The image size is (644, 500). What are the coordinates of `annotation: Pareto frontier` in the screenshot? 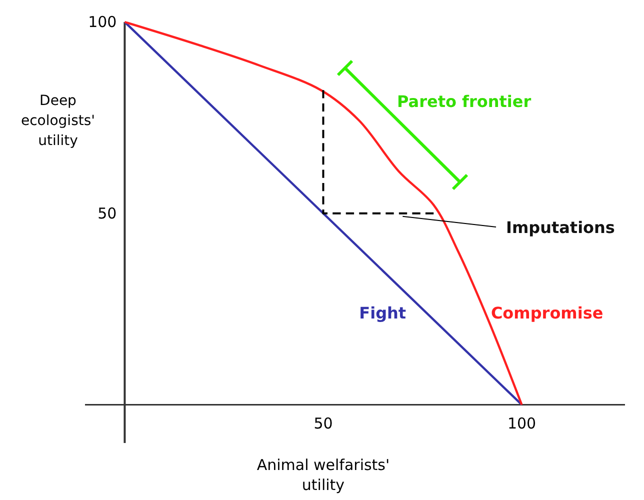 It's located at (464, 101).